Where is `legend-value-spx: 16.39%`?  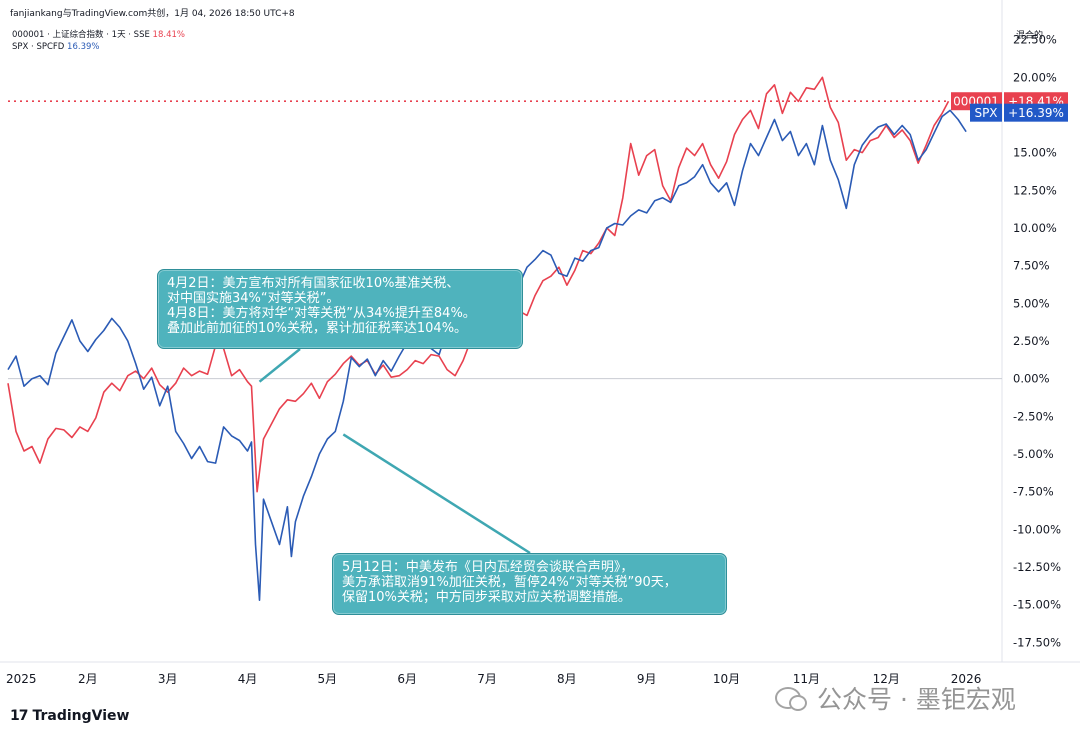
legend-value-spx: 16.39% is located at coordinates (83, 47).